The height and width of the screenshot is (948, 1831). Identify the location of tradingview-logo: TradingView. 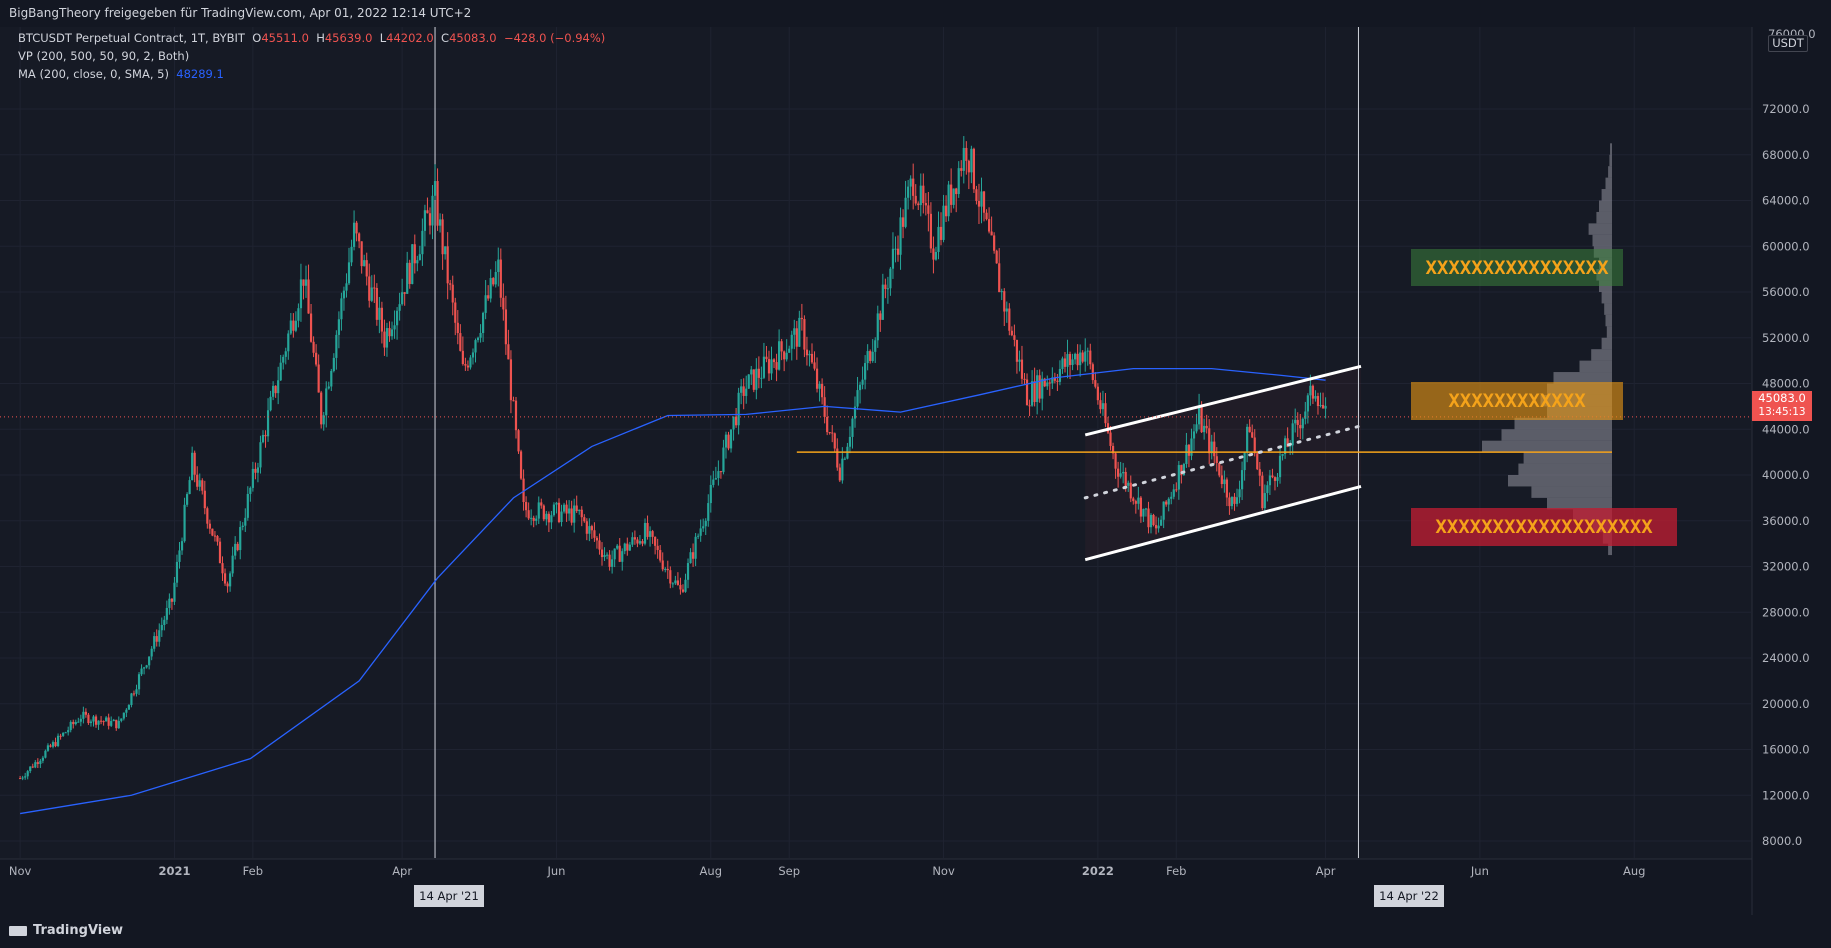
(66, 930).